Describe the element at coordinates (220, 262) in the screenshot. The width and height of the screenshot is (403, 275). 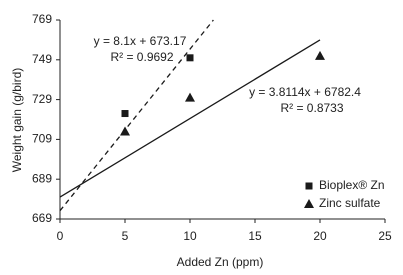
I see `x-axis-label: Added Zn (ppm)` at that location.